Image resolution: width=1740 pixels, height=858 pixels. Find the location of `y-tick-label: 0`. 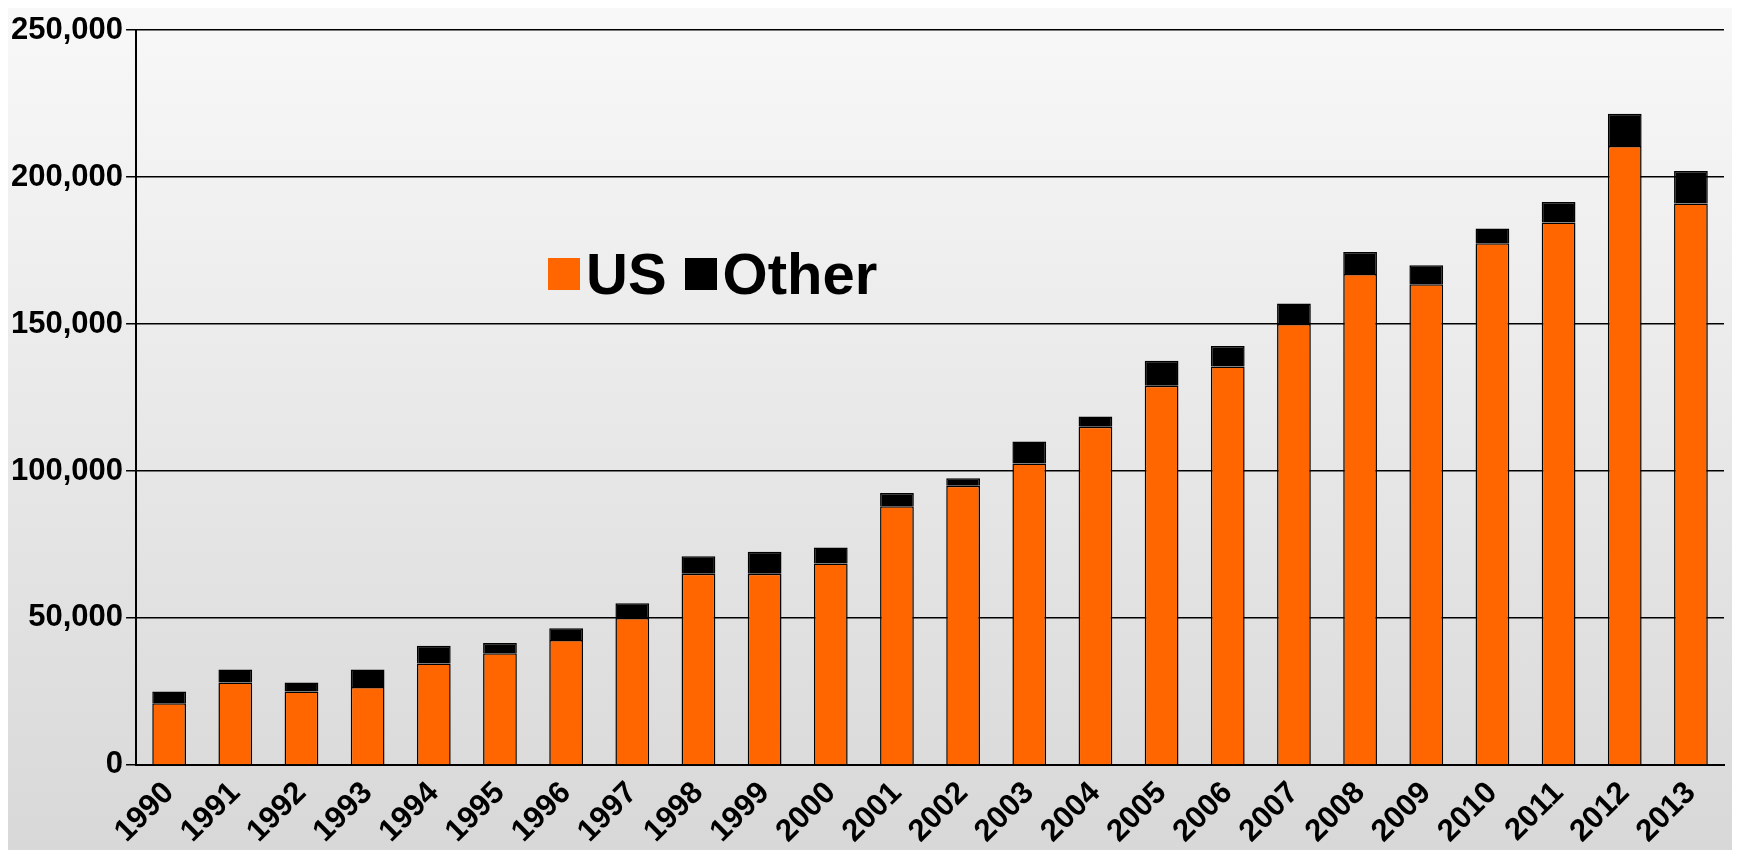

y-tick-label: 0 is located at coordinates (114, 763).